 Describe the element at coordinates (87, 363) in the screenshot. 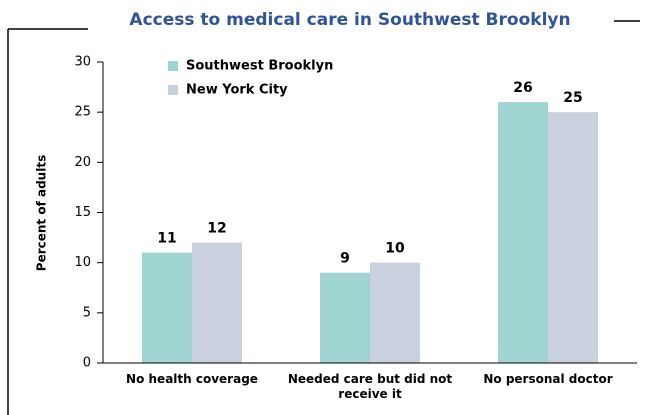

I see `y-tick-label: 0` at that location.